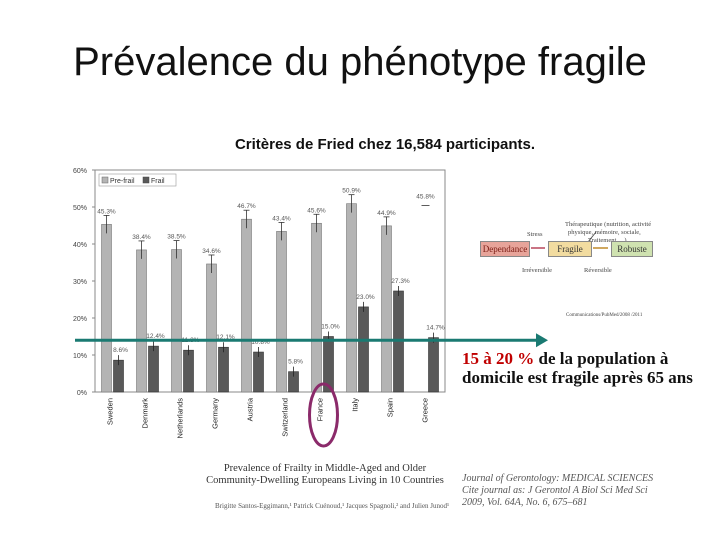  What do you see at coordinates (295, 362) in the screenshot?
I see `data-label-frail: 5.8%` at bounding box center [295, 362].